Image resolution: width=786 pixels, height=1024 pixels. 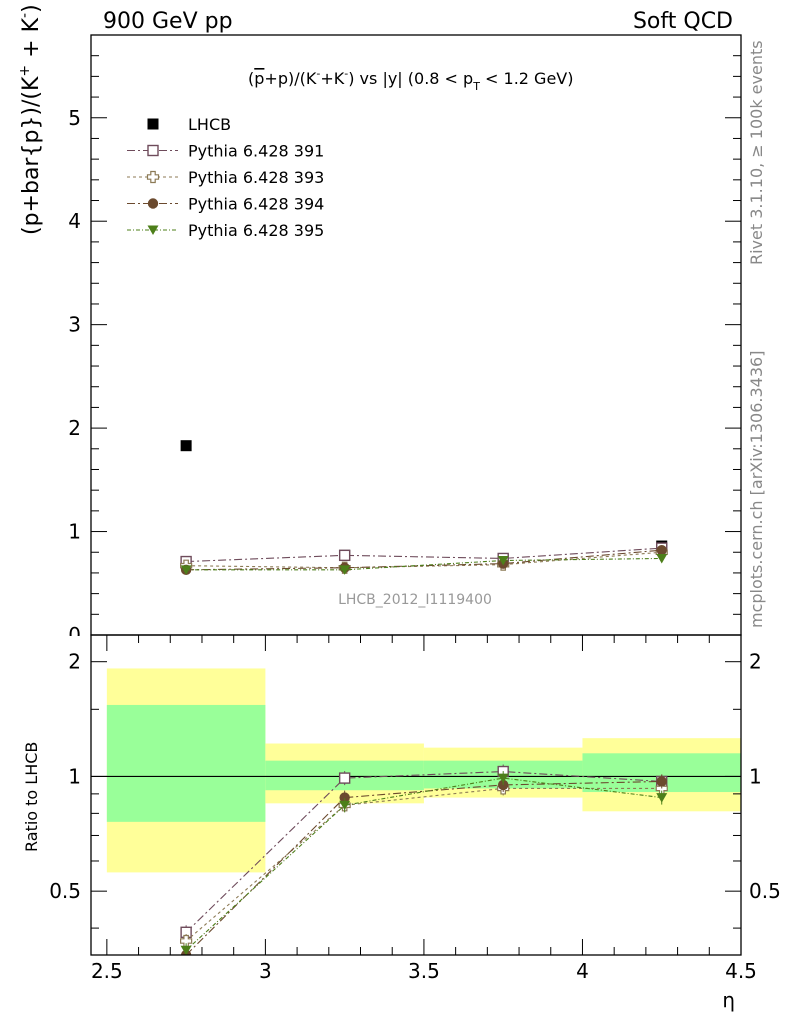 What do you see at coordinates (168, 21) in the screenshot?
I see `header-left: 900 GeV pp` at bounding box center [168, 21].